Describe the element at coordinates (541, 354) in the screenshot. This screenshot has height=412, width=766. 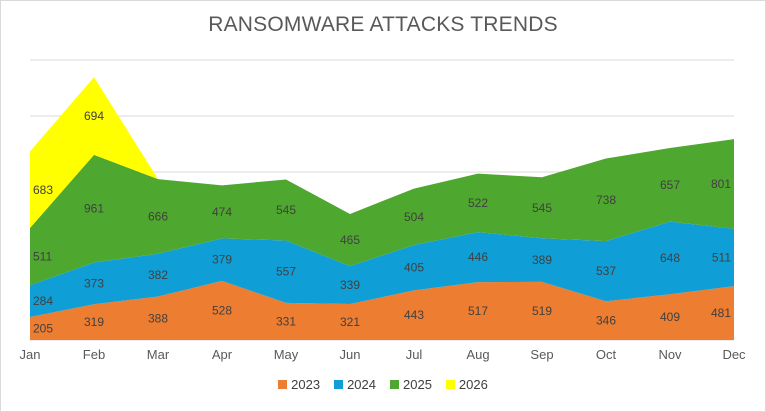
I see `x-tick-label: Sep` at that location.